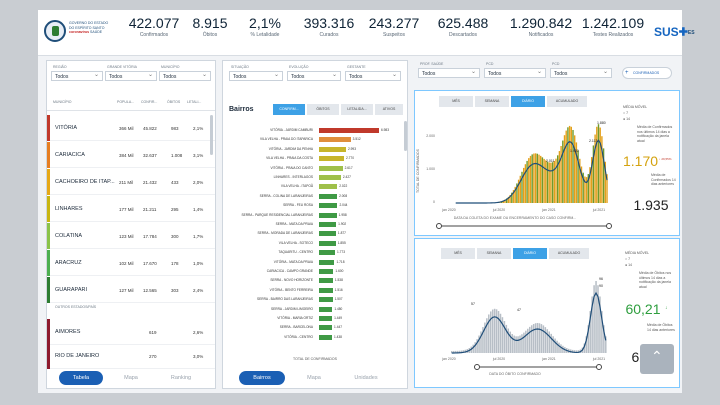 The width and height of the screenshot is (720, 405). Describe the element at coordinates (174, 102) in the screenshot. I see `col-obitos: ÓBITOS` at that location.